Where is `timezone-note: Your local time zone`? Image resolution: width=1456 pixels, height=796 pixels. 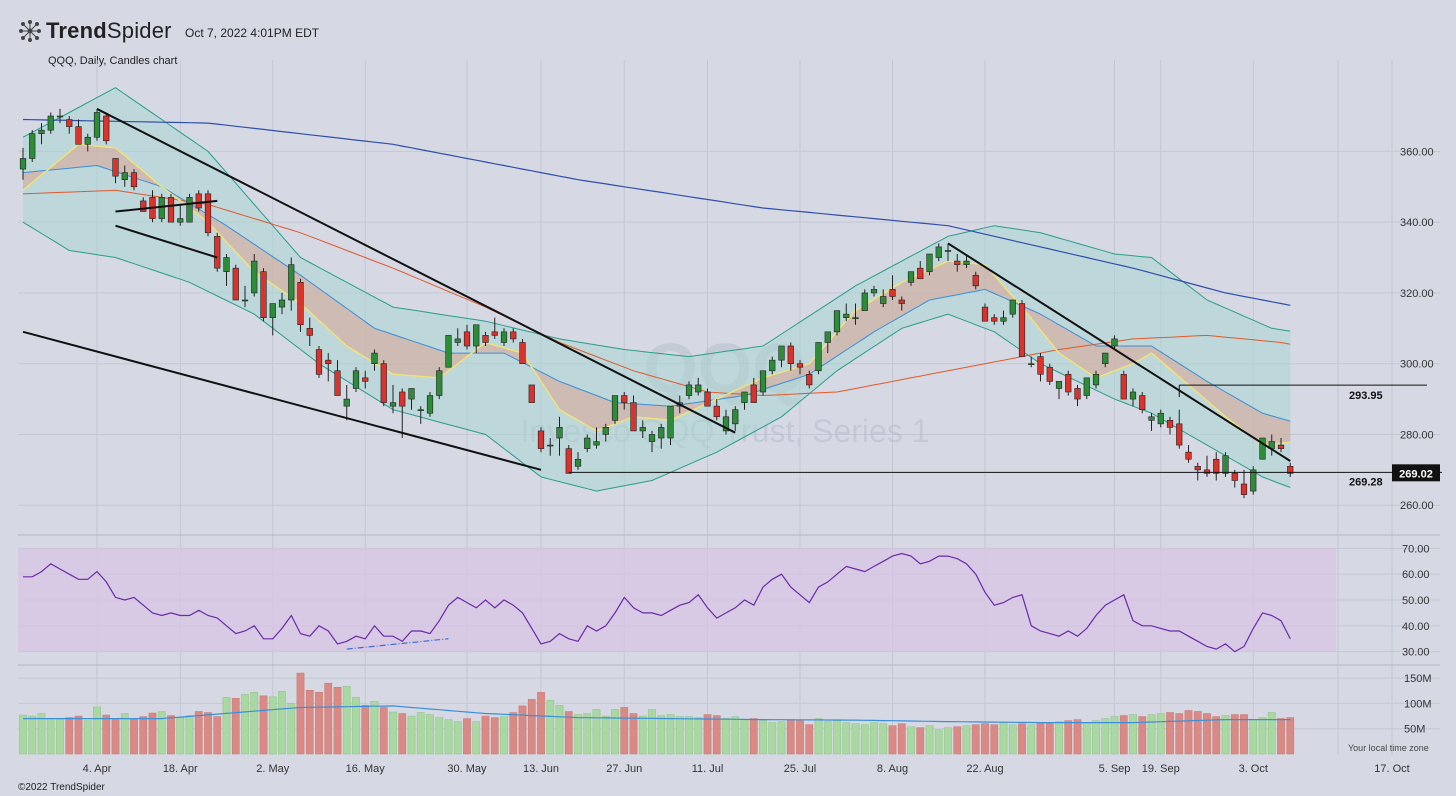 timezone-note: Your local time zone is located at coordinates (1388, 748).